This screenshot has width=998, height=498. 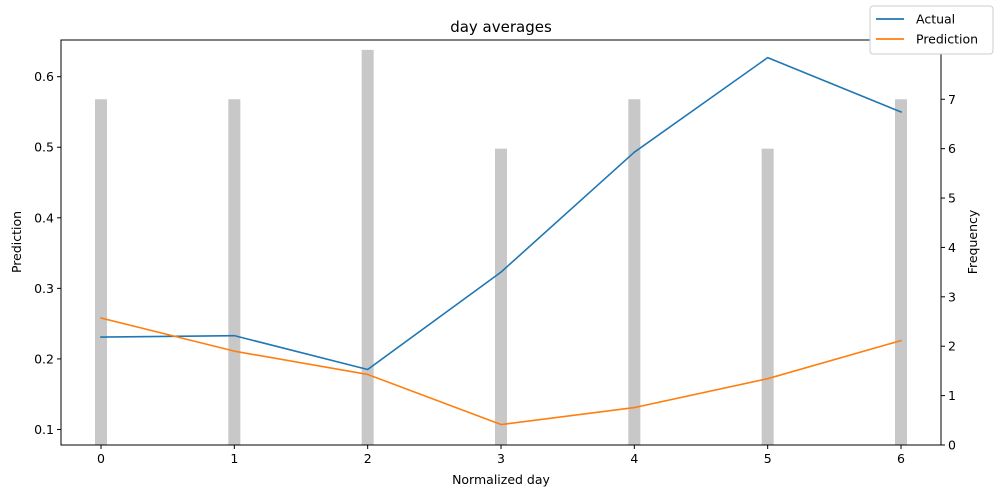 What do you see at coordinates (947, 39) in the screenshot?
I see `legend-label-prediction: Prediction` at bounding box center [947, 39].